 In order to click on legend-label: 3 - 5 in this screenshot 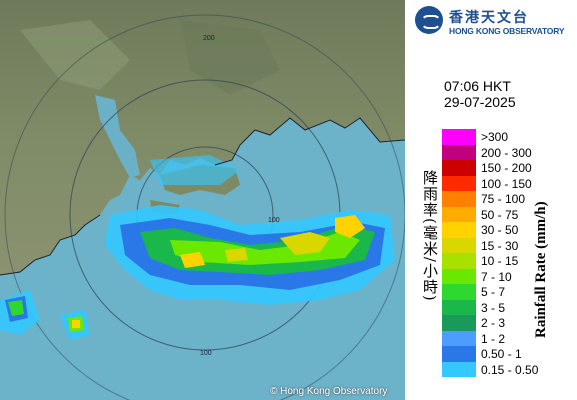, I will do `click(493, 307)`.